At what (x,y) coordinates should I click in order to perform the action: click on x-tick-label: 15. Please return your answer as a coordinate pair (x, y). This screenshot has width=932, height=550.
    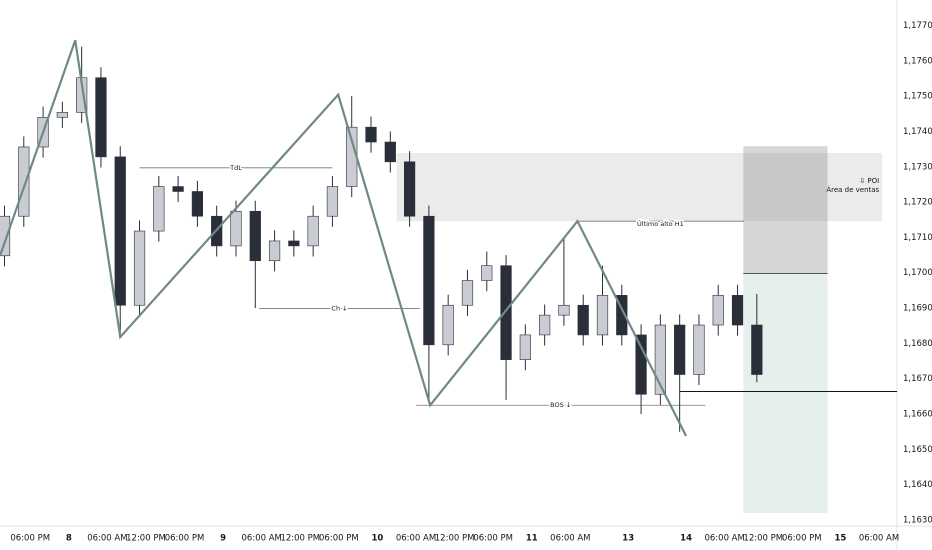
    Looking at the image, I should click on (840, 539).